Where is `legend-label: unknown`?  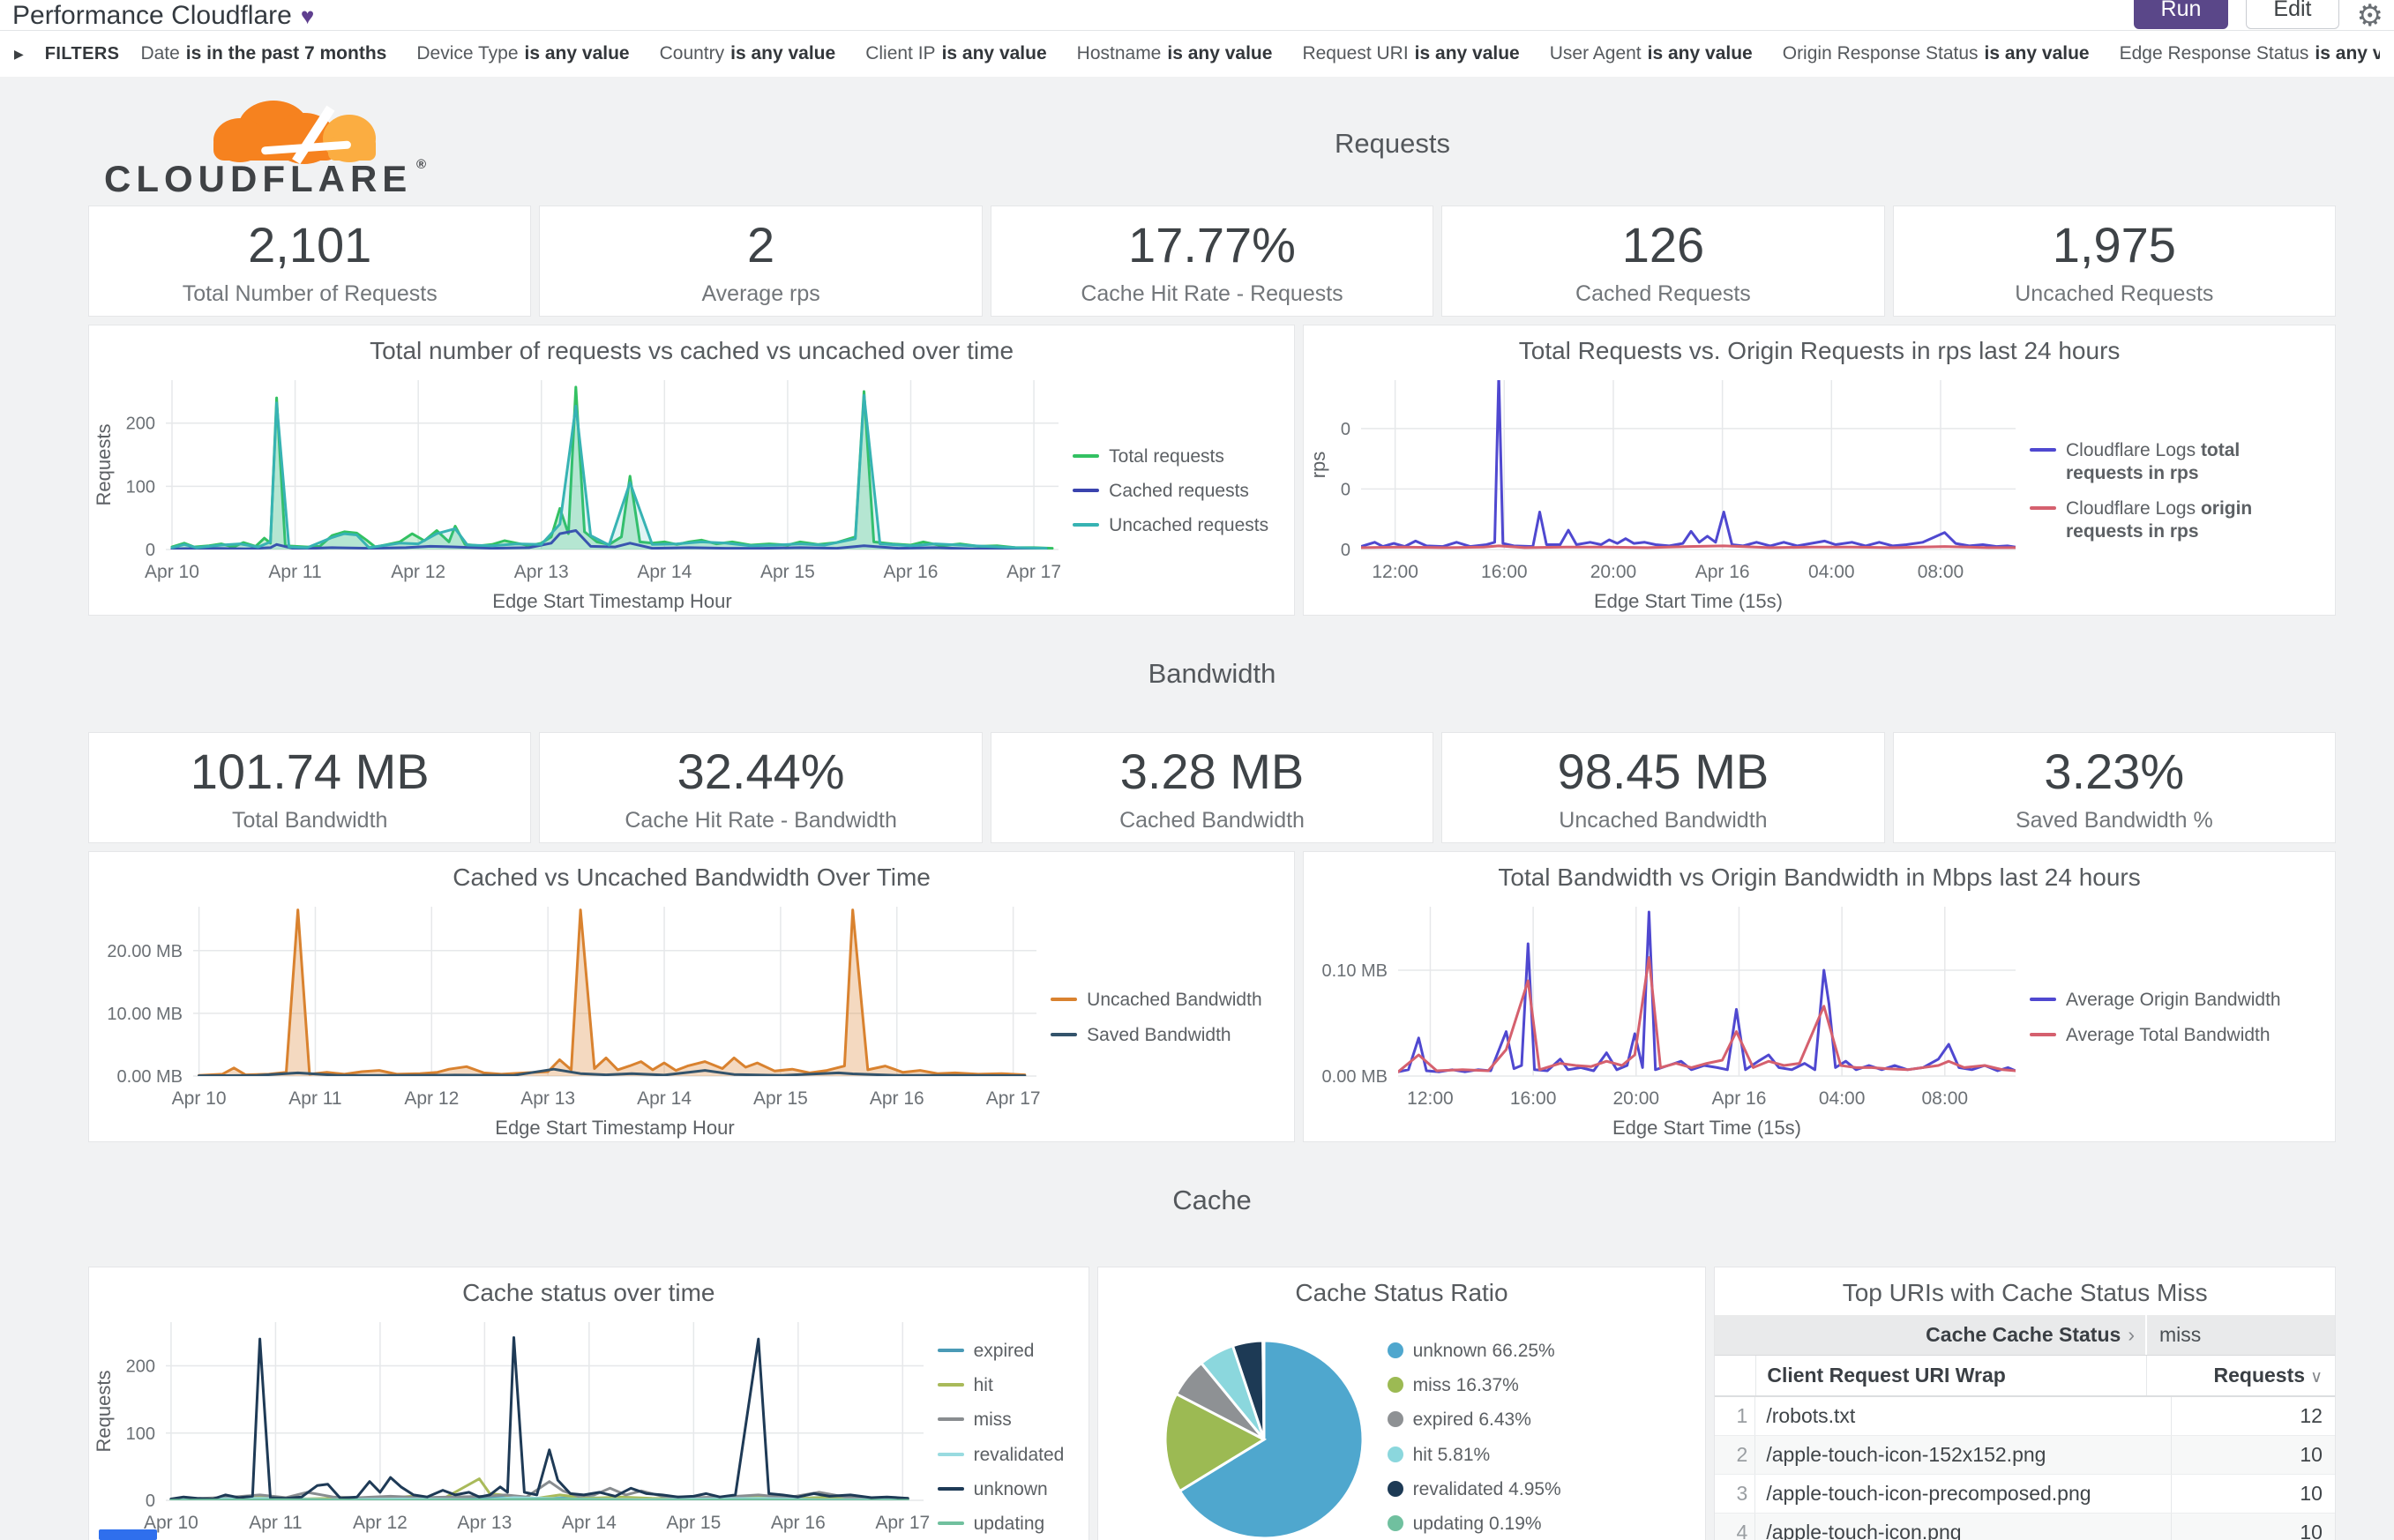
legend-label: unknown is located at coordinates (1011, 1488).